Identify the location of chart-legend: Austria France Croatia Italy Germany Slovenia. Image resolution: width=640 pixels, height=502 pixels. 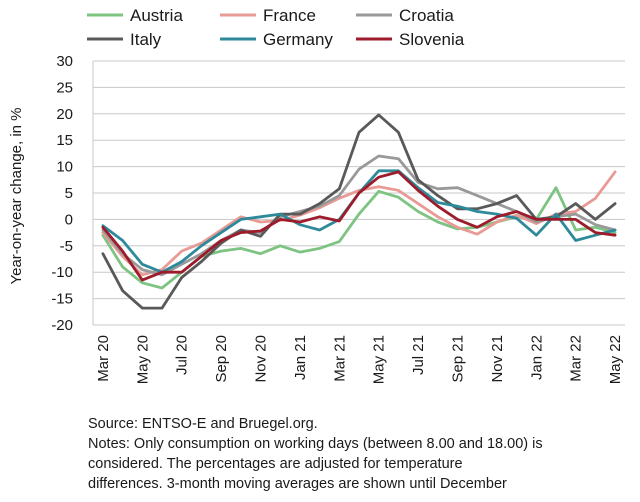
(276, 27).